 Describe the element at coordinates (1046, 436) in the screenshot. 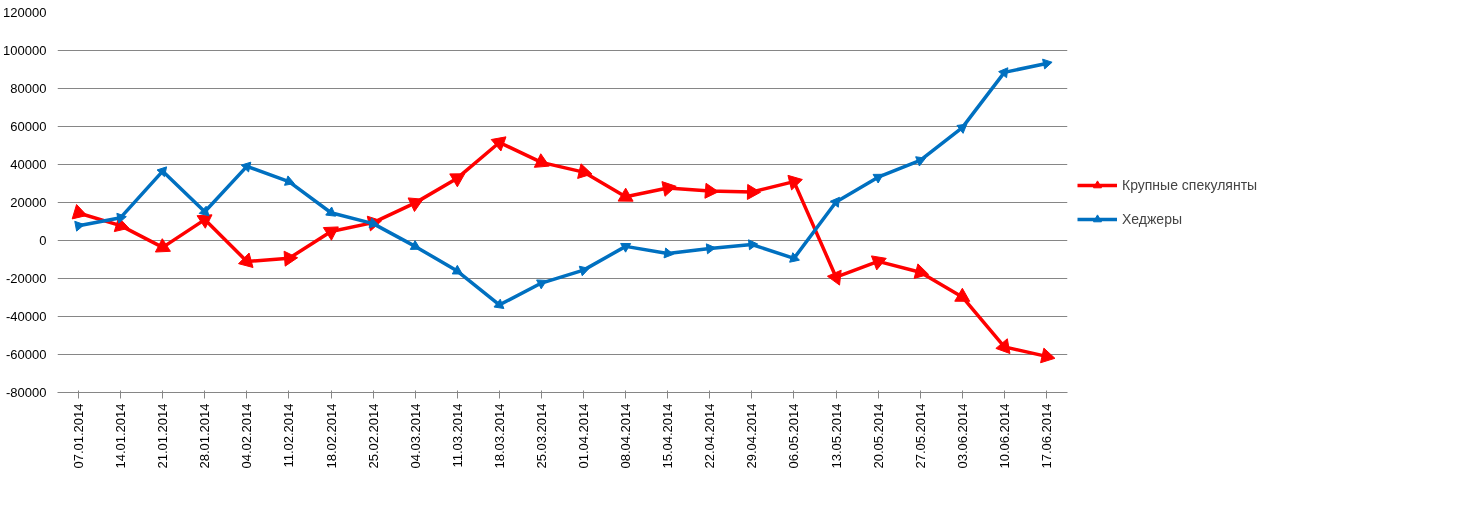

I see `x-tick-label: 17.06.2014` at that location.